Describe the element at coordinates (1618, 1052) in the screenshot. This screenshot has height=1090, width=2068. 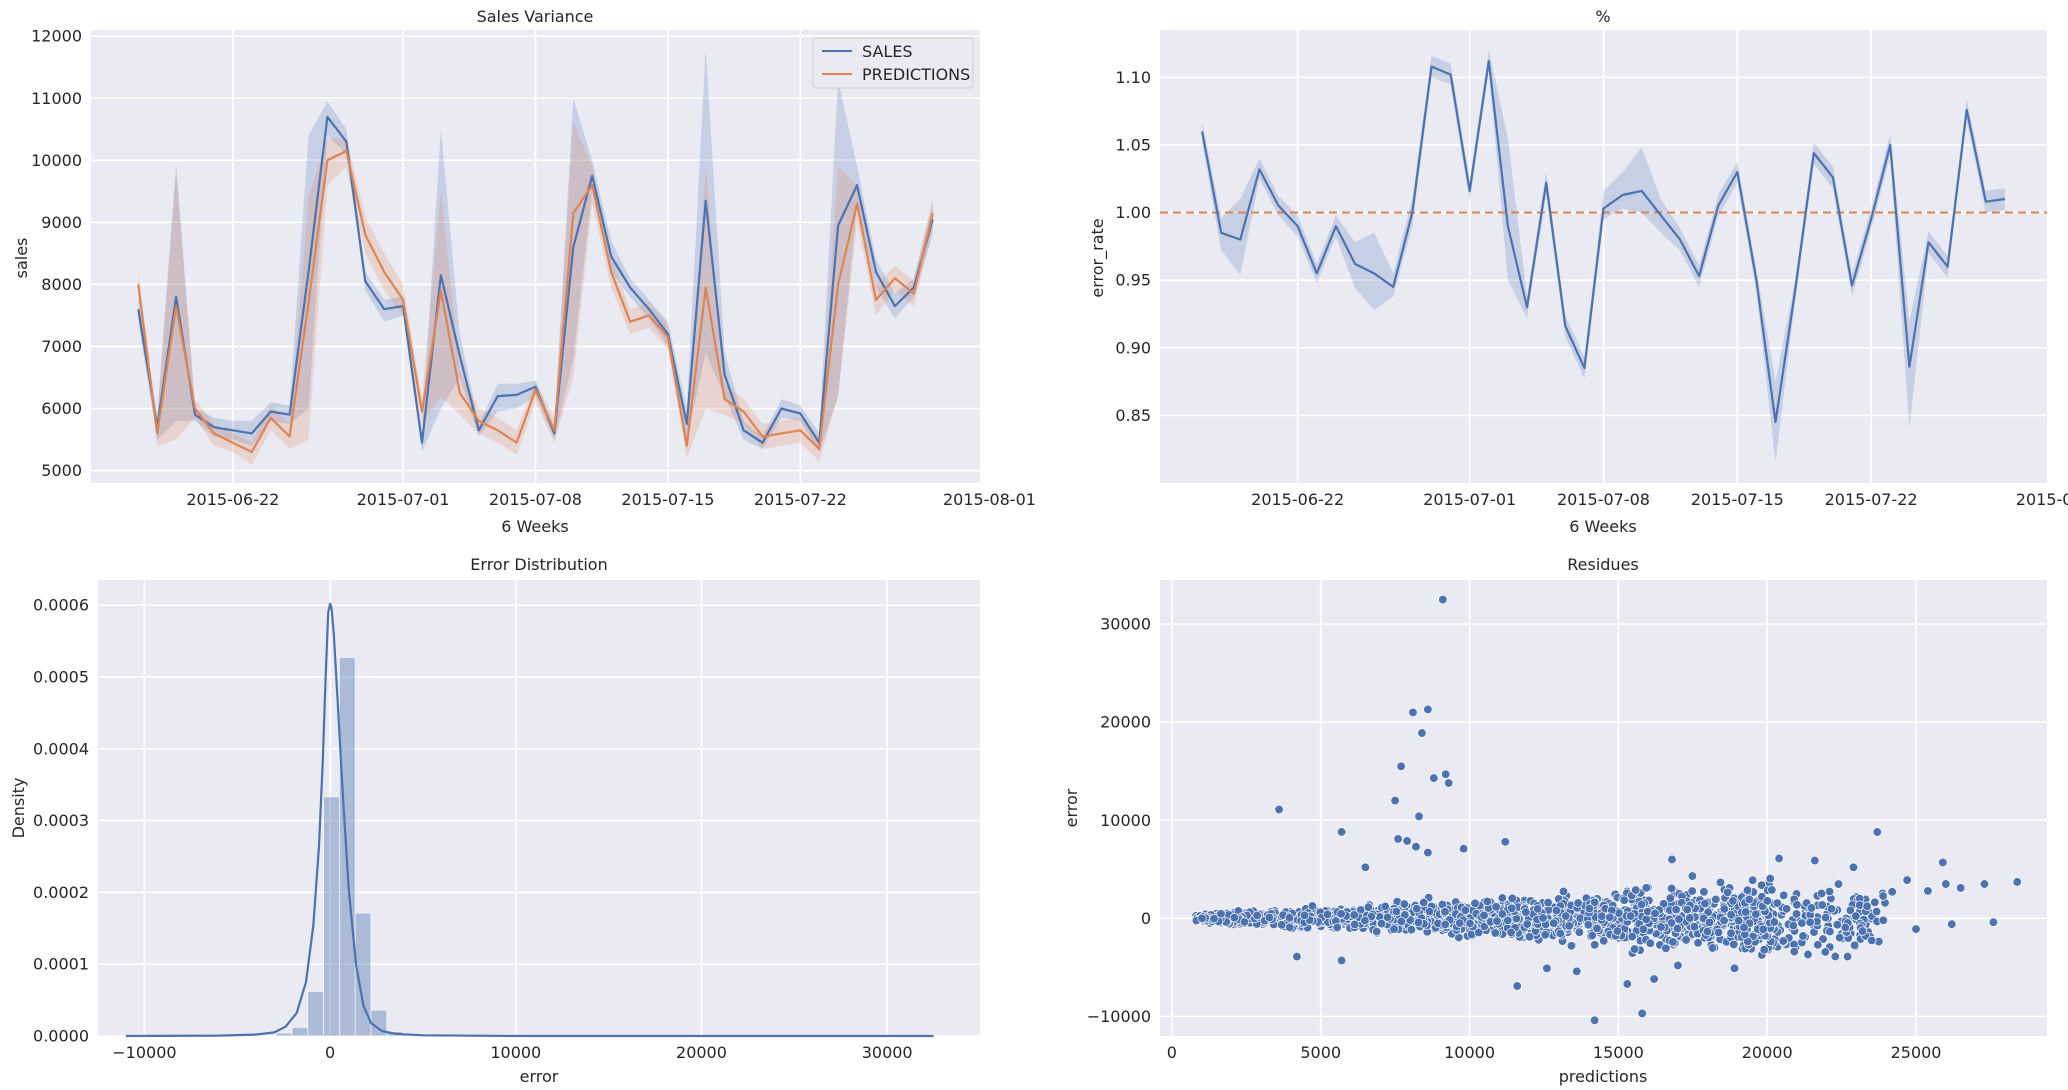
I see `x-tick-label: 15000` at that location.